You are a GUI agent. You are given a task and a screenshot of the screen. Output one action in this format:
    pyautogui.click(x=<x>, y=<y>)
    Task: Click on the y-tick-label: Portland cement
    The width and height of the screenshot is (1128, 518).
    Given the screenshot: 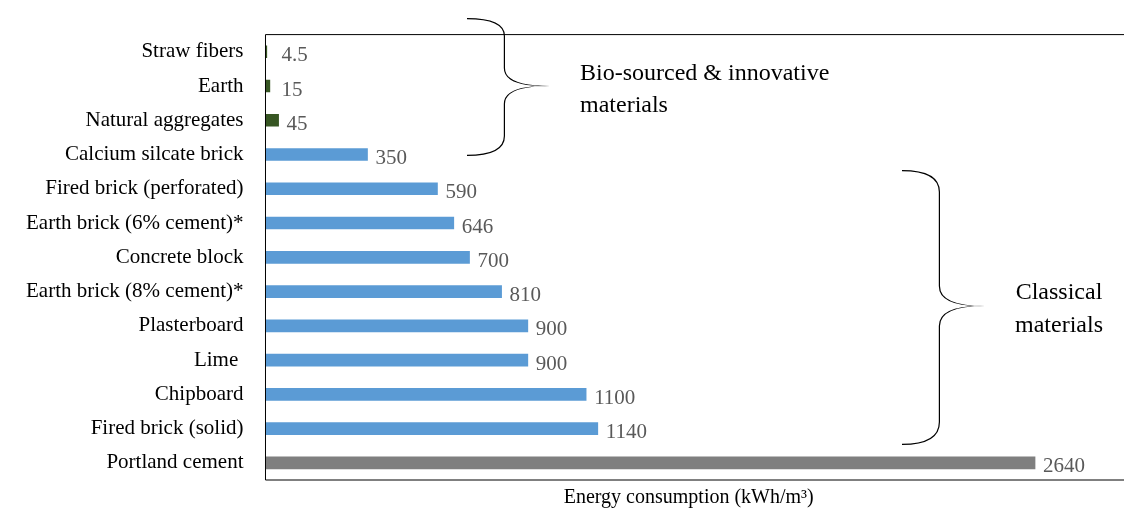 What is the action you would take?
    pyautogui.click(x=175, y=461)
    